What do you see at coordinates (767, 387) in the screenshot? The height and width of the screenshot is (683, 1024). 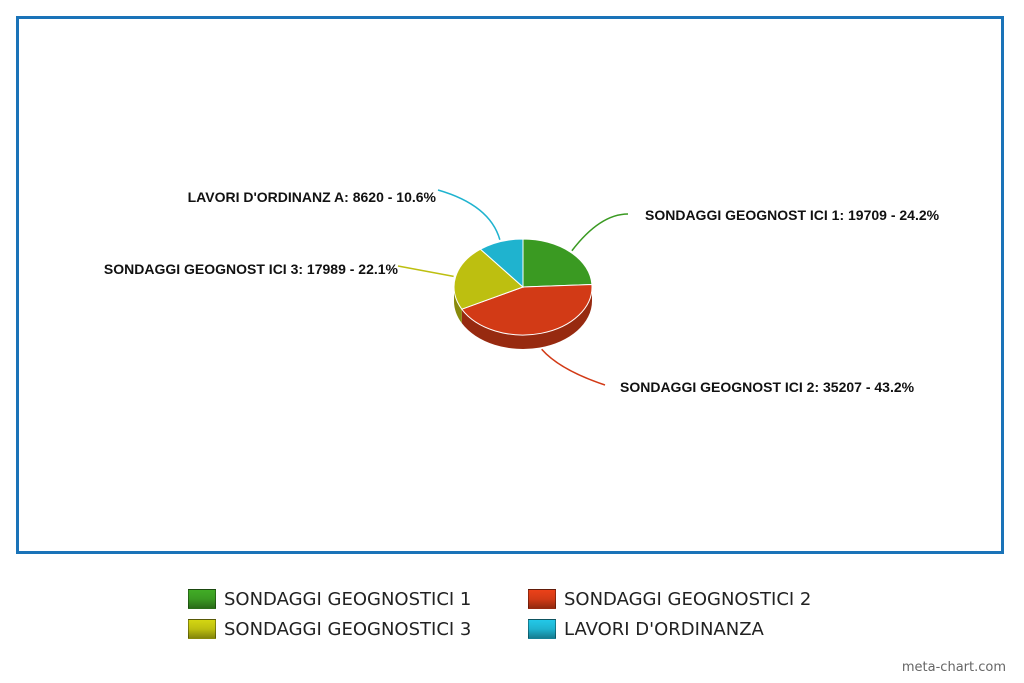 I see `slice-label: SONDAGGI GEOGNOST ICI 2: 35207 - 43.2%` at bounding box center [767, 387].